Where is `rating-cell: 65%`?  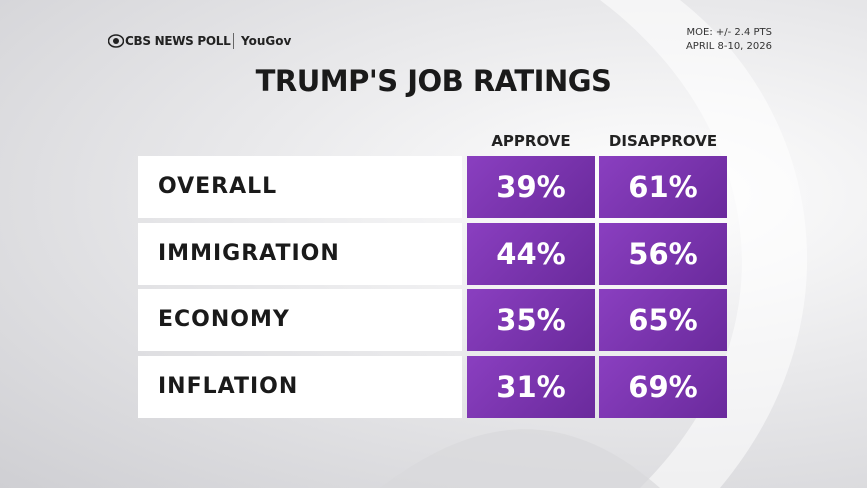
rating-cell: 65% is located at coordinates (663, 320).